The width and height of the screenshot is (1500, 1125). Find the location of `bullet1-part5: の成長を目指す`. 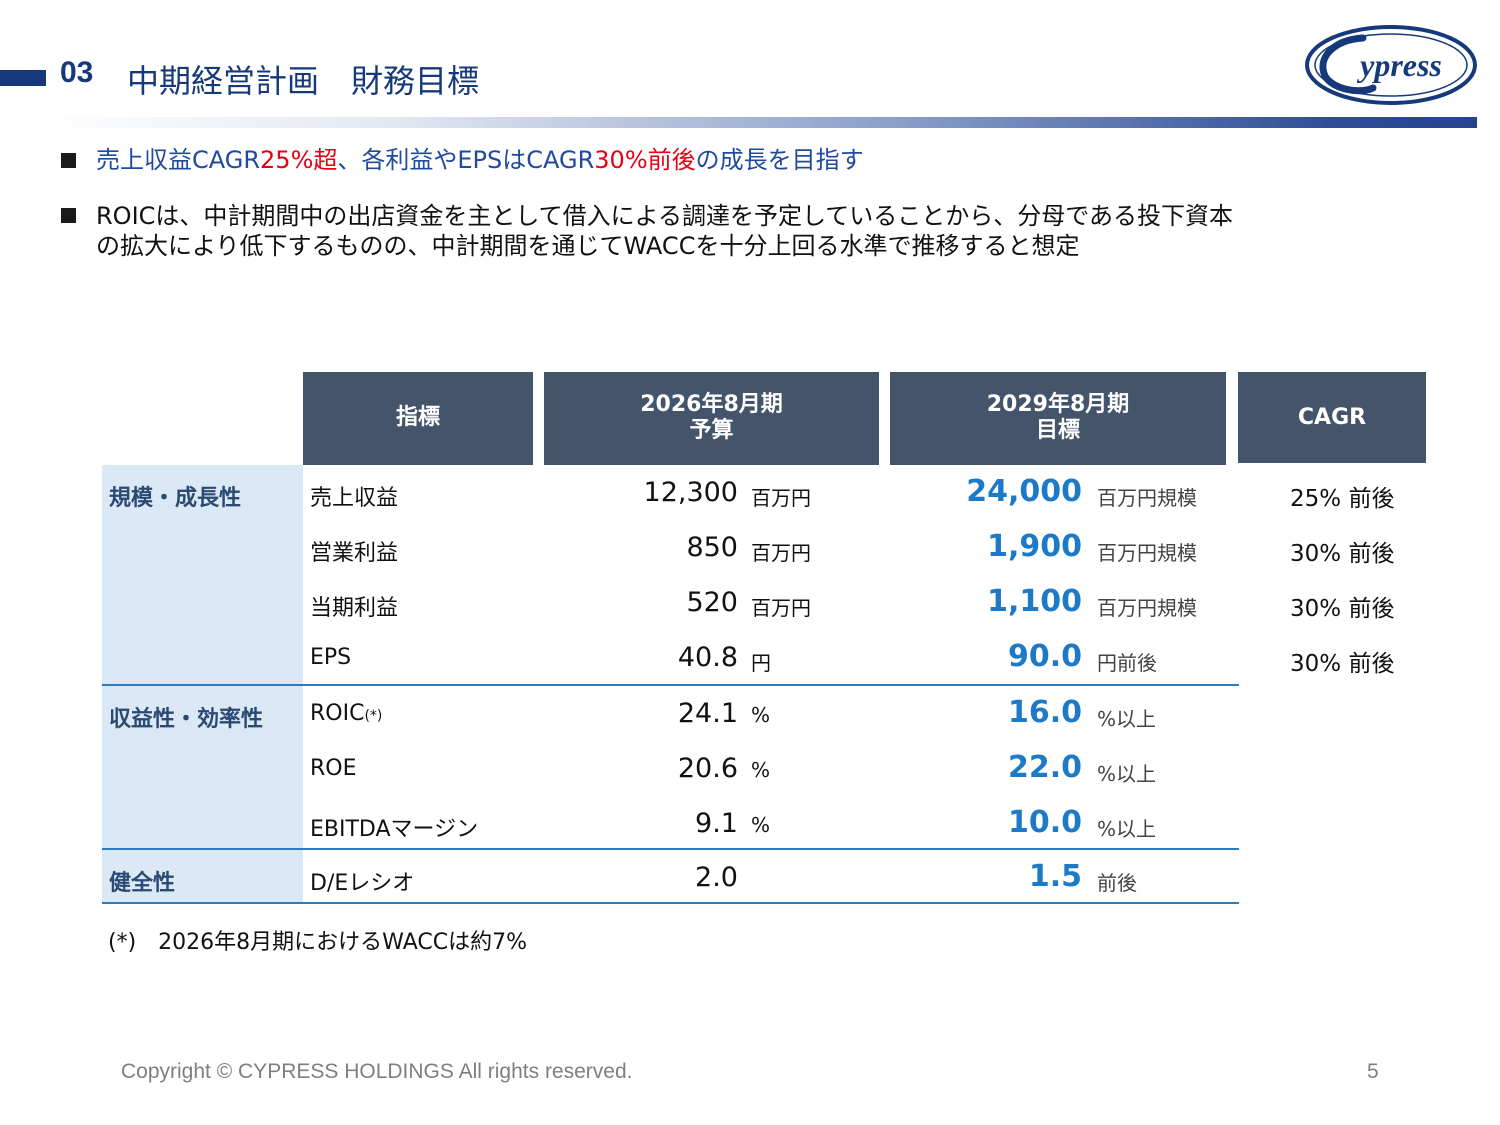

bullet1-part5: の成長を目指す is located at coordinates (779, 160).